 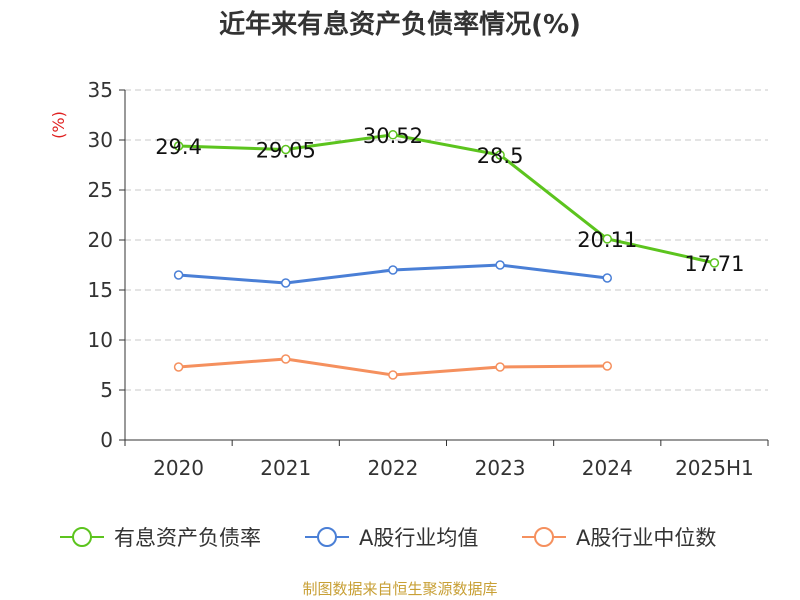 I want to click on data-point-1-2023, so click(x=500, y=265).